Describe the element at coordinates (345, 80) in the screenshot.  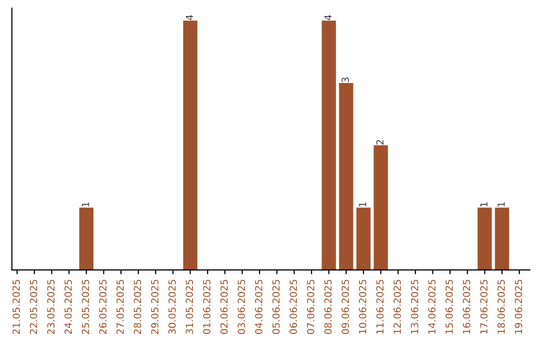
I see `data-label: 3` at that location.